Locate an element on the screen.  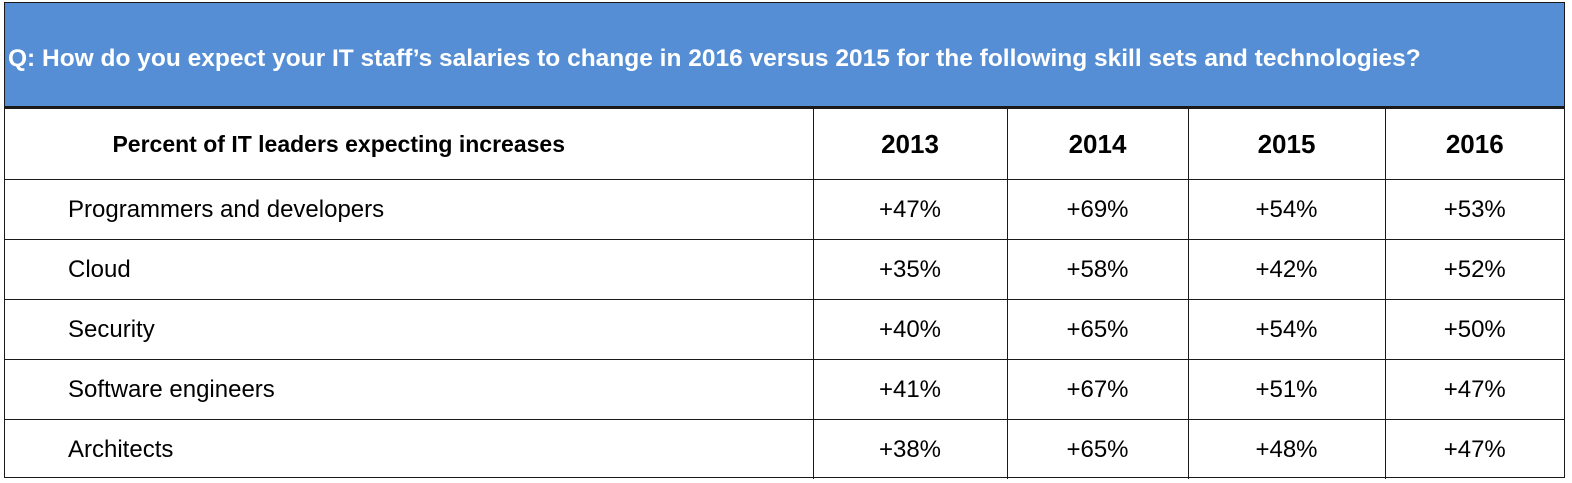
value-cell: +40% is located at coordinates (910, 329).